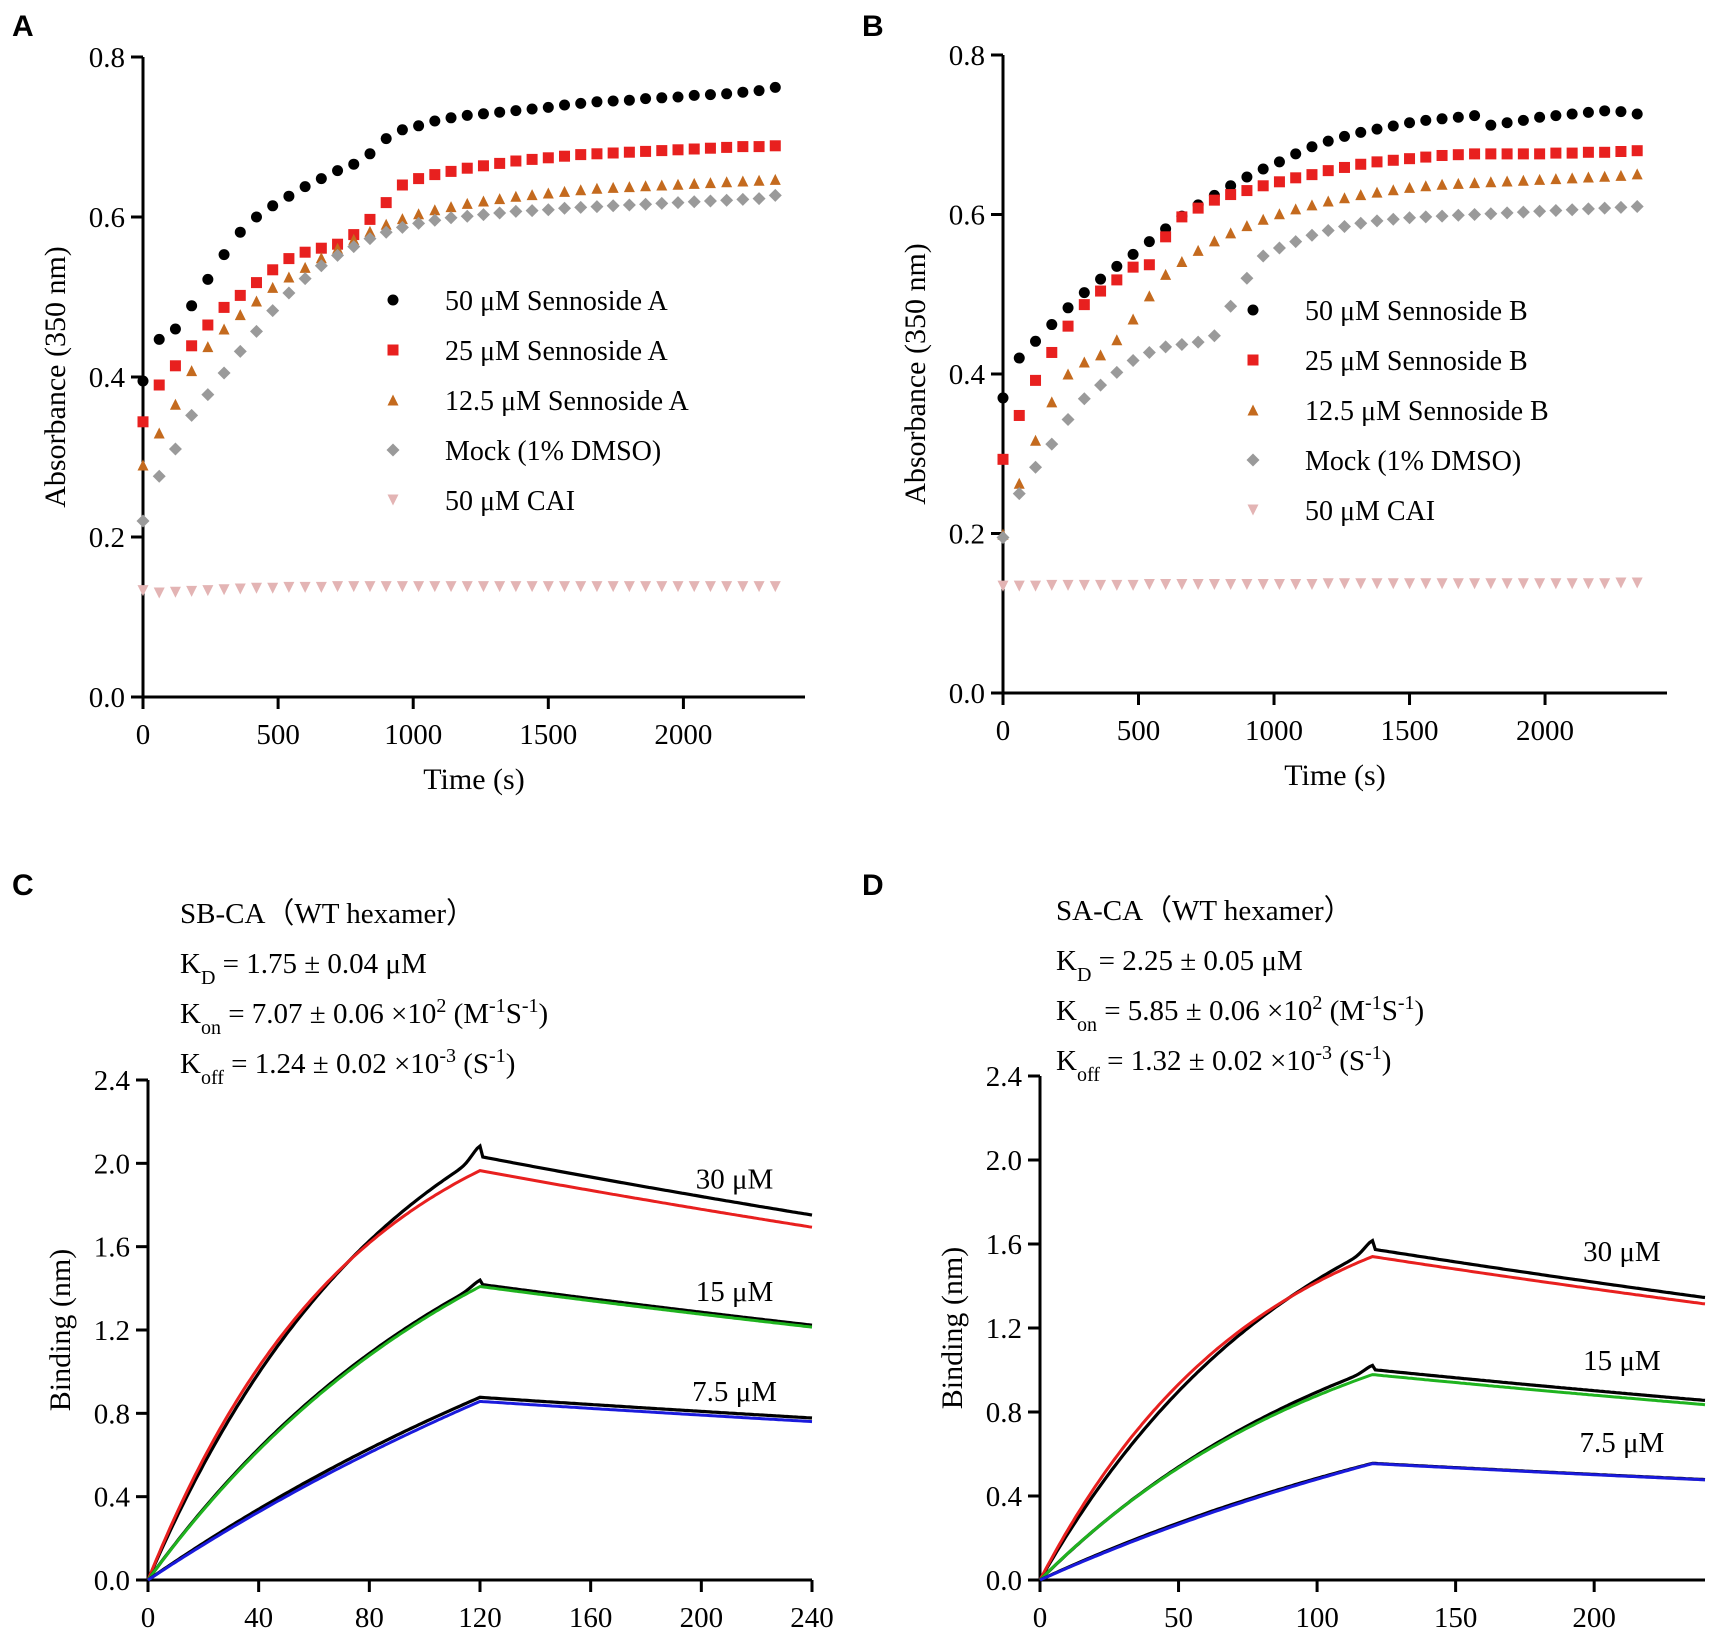  What do you see at coordinates (1178, 1616) in the screenshot?
I see `x-tick-label: 50` at bounding box center [1178, 1616].